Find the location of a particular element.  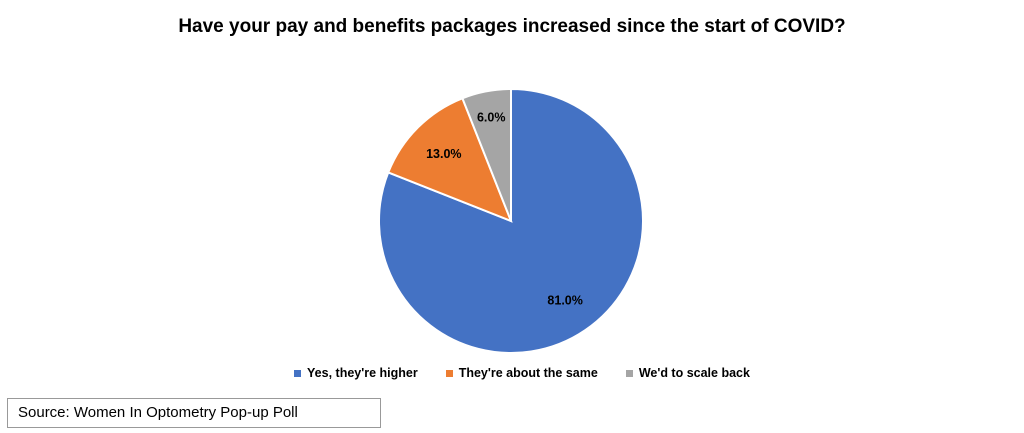

legend-swatch-yes is located at coordinates (298, 373).